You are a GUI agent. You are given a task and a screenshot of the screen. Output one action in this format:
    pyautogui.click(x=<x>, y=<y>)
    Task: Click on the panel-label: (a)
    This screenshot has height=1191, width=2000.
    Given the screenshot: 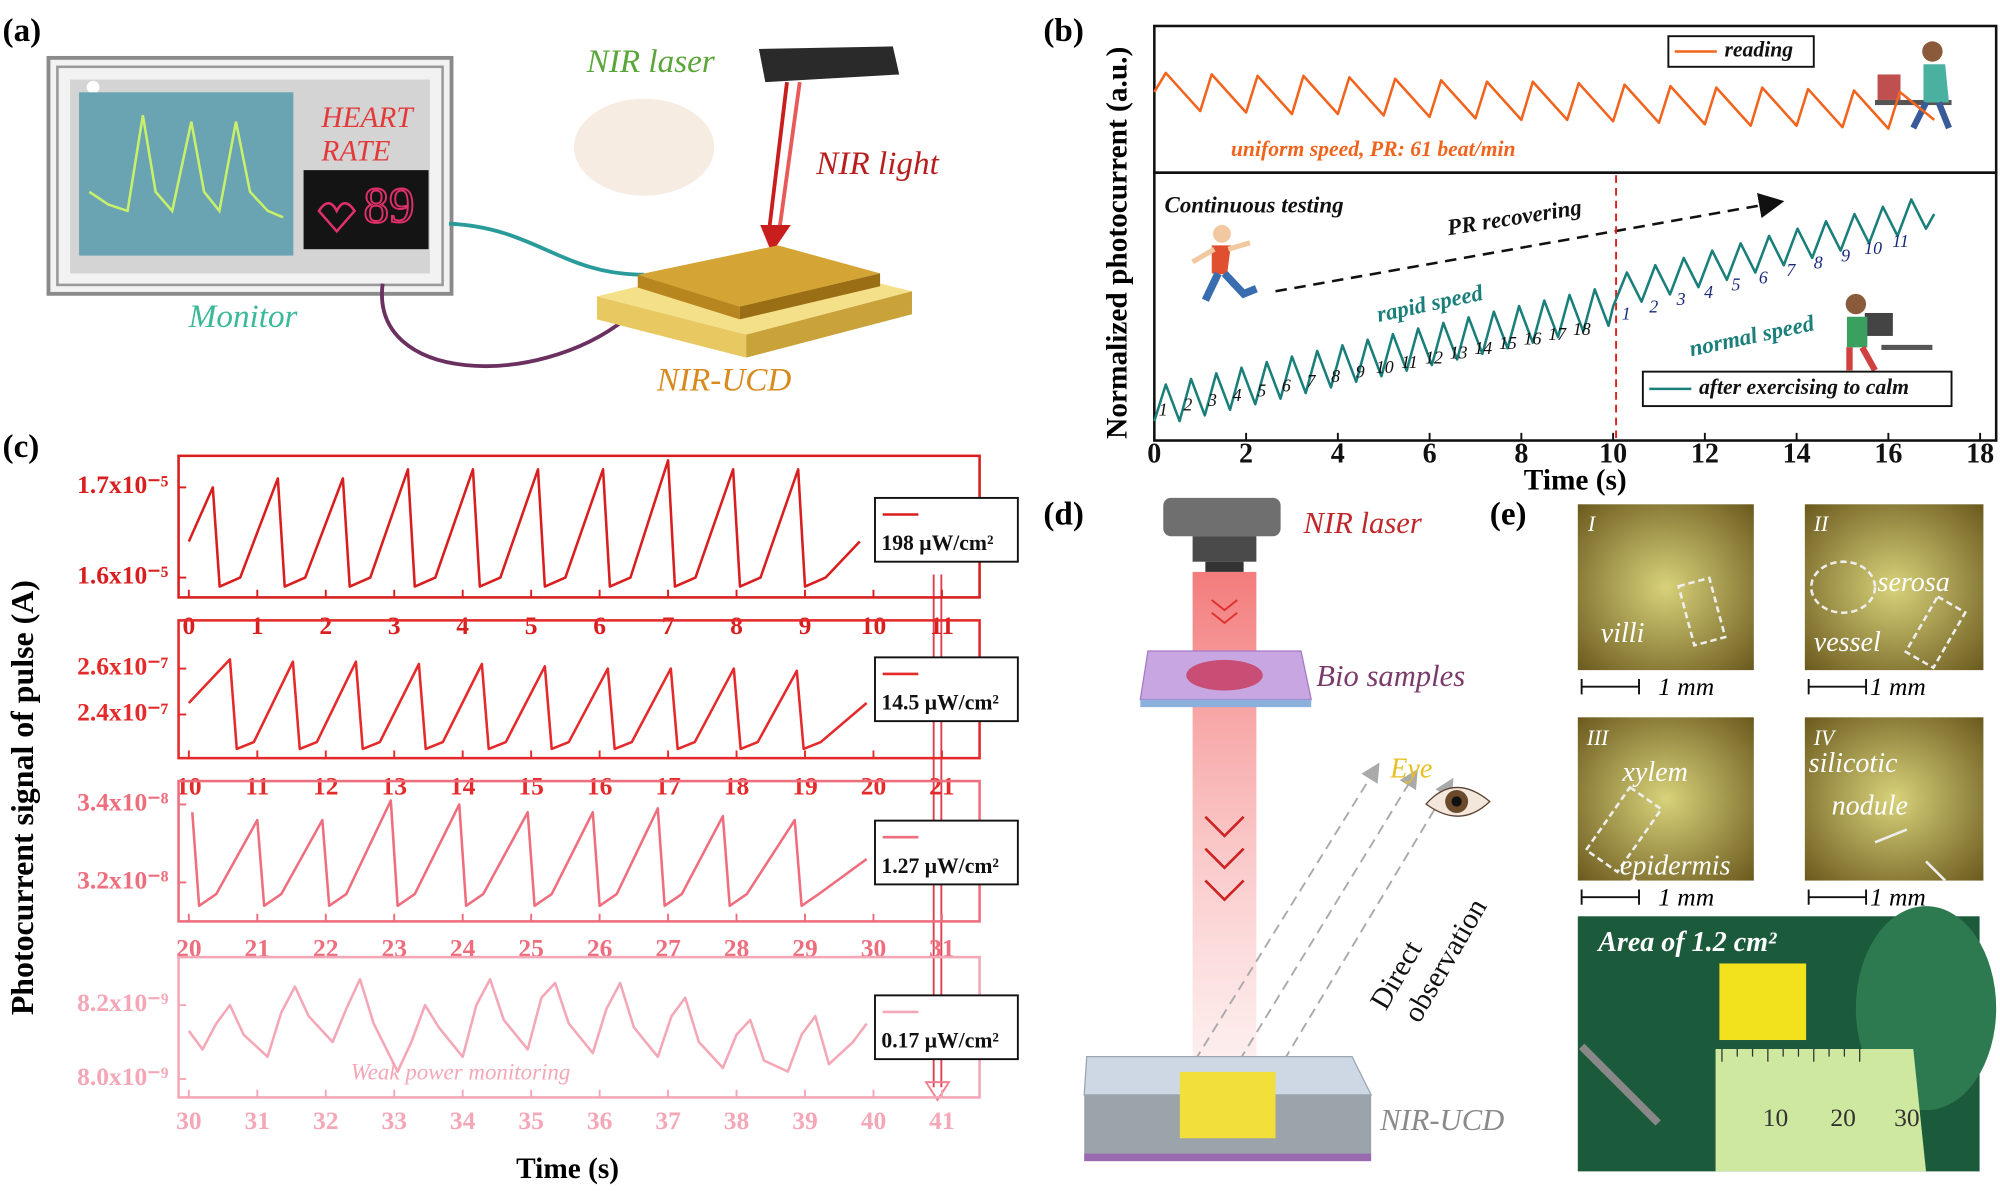 What is the action you would take?
    pyautogui.click(x=22, y=30)
    